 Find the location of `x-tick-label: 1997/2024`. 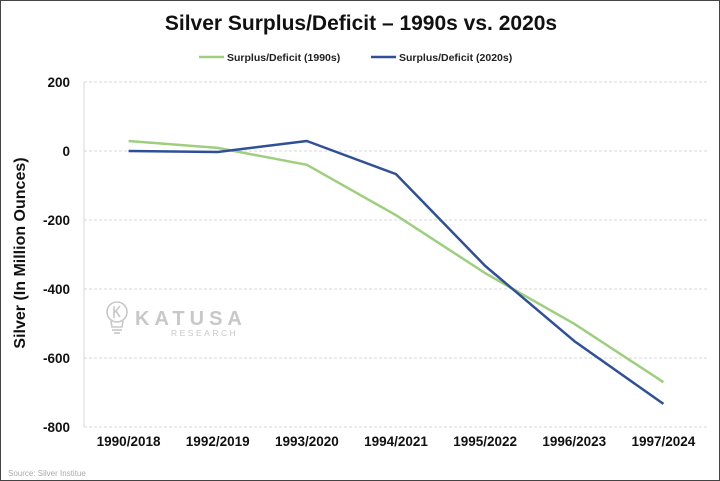

x-tick-label: 1997/2024 is located at coordinates (664, 441).